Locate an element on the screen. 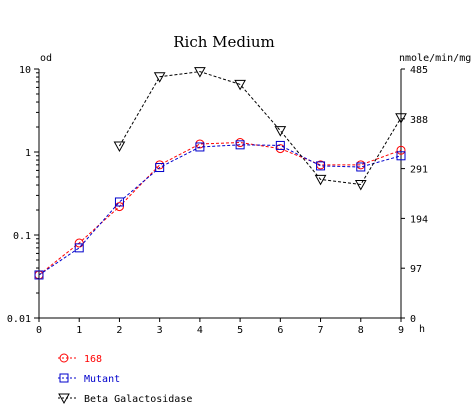  chart-title: Rich Medium is located at coordinates (223, 42).